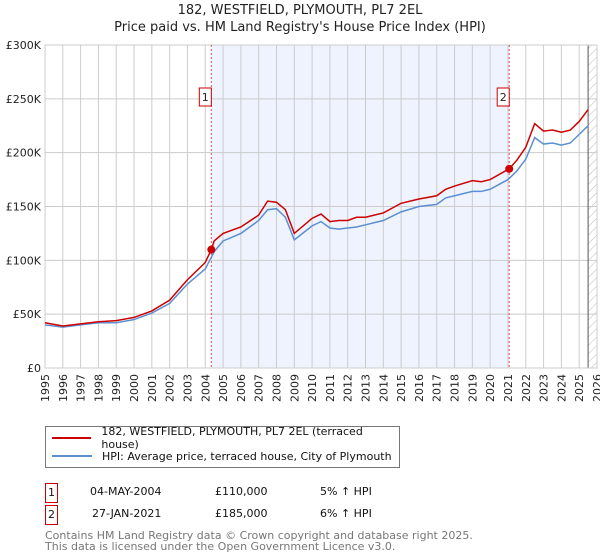  I want to click on transaction-hpi: 6% ↑ HPI, so click(346, 513).